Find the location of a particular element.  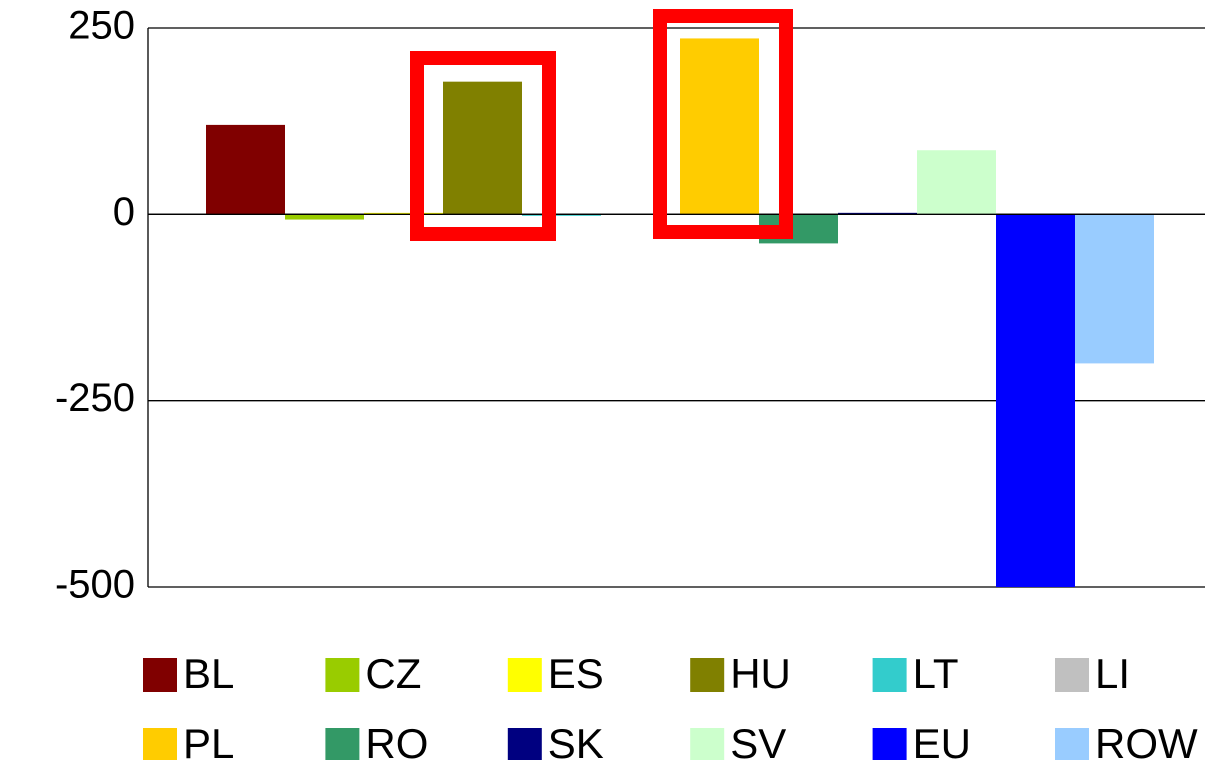

legend-label: HU is located at coordinates (760, 673).